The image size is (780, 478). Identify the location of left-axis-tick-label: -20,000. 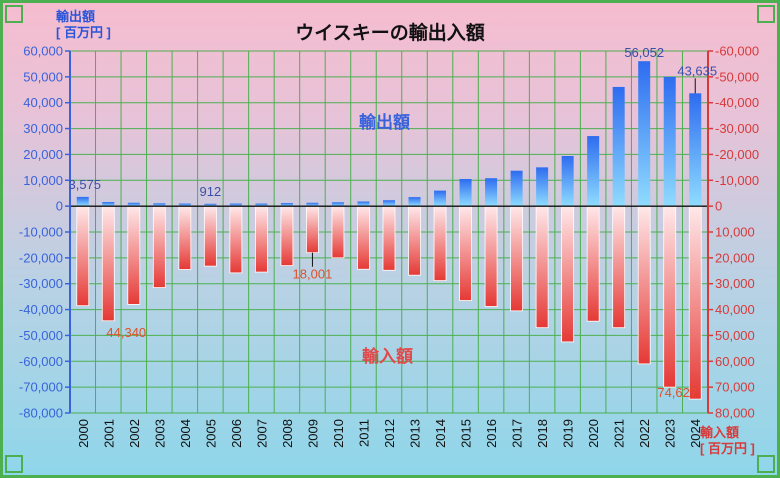
(41, 257).